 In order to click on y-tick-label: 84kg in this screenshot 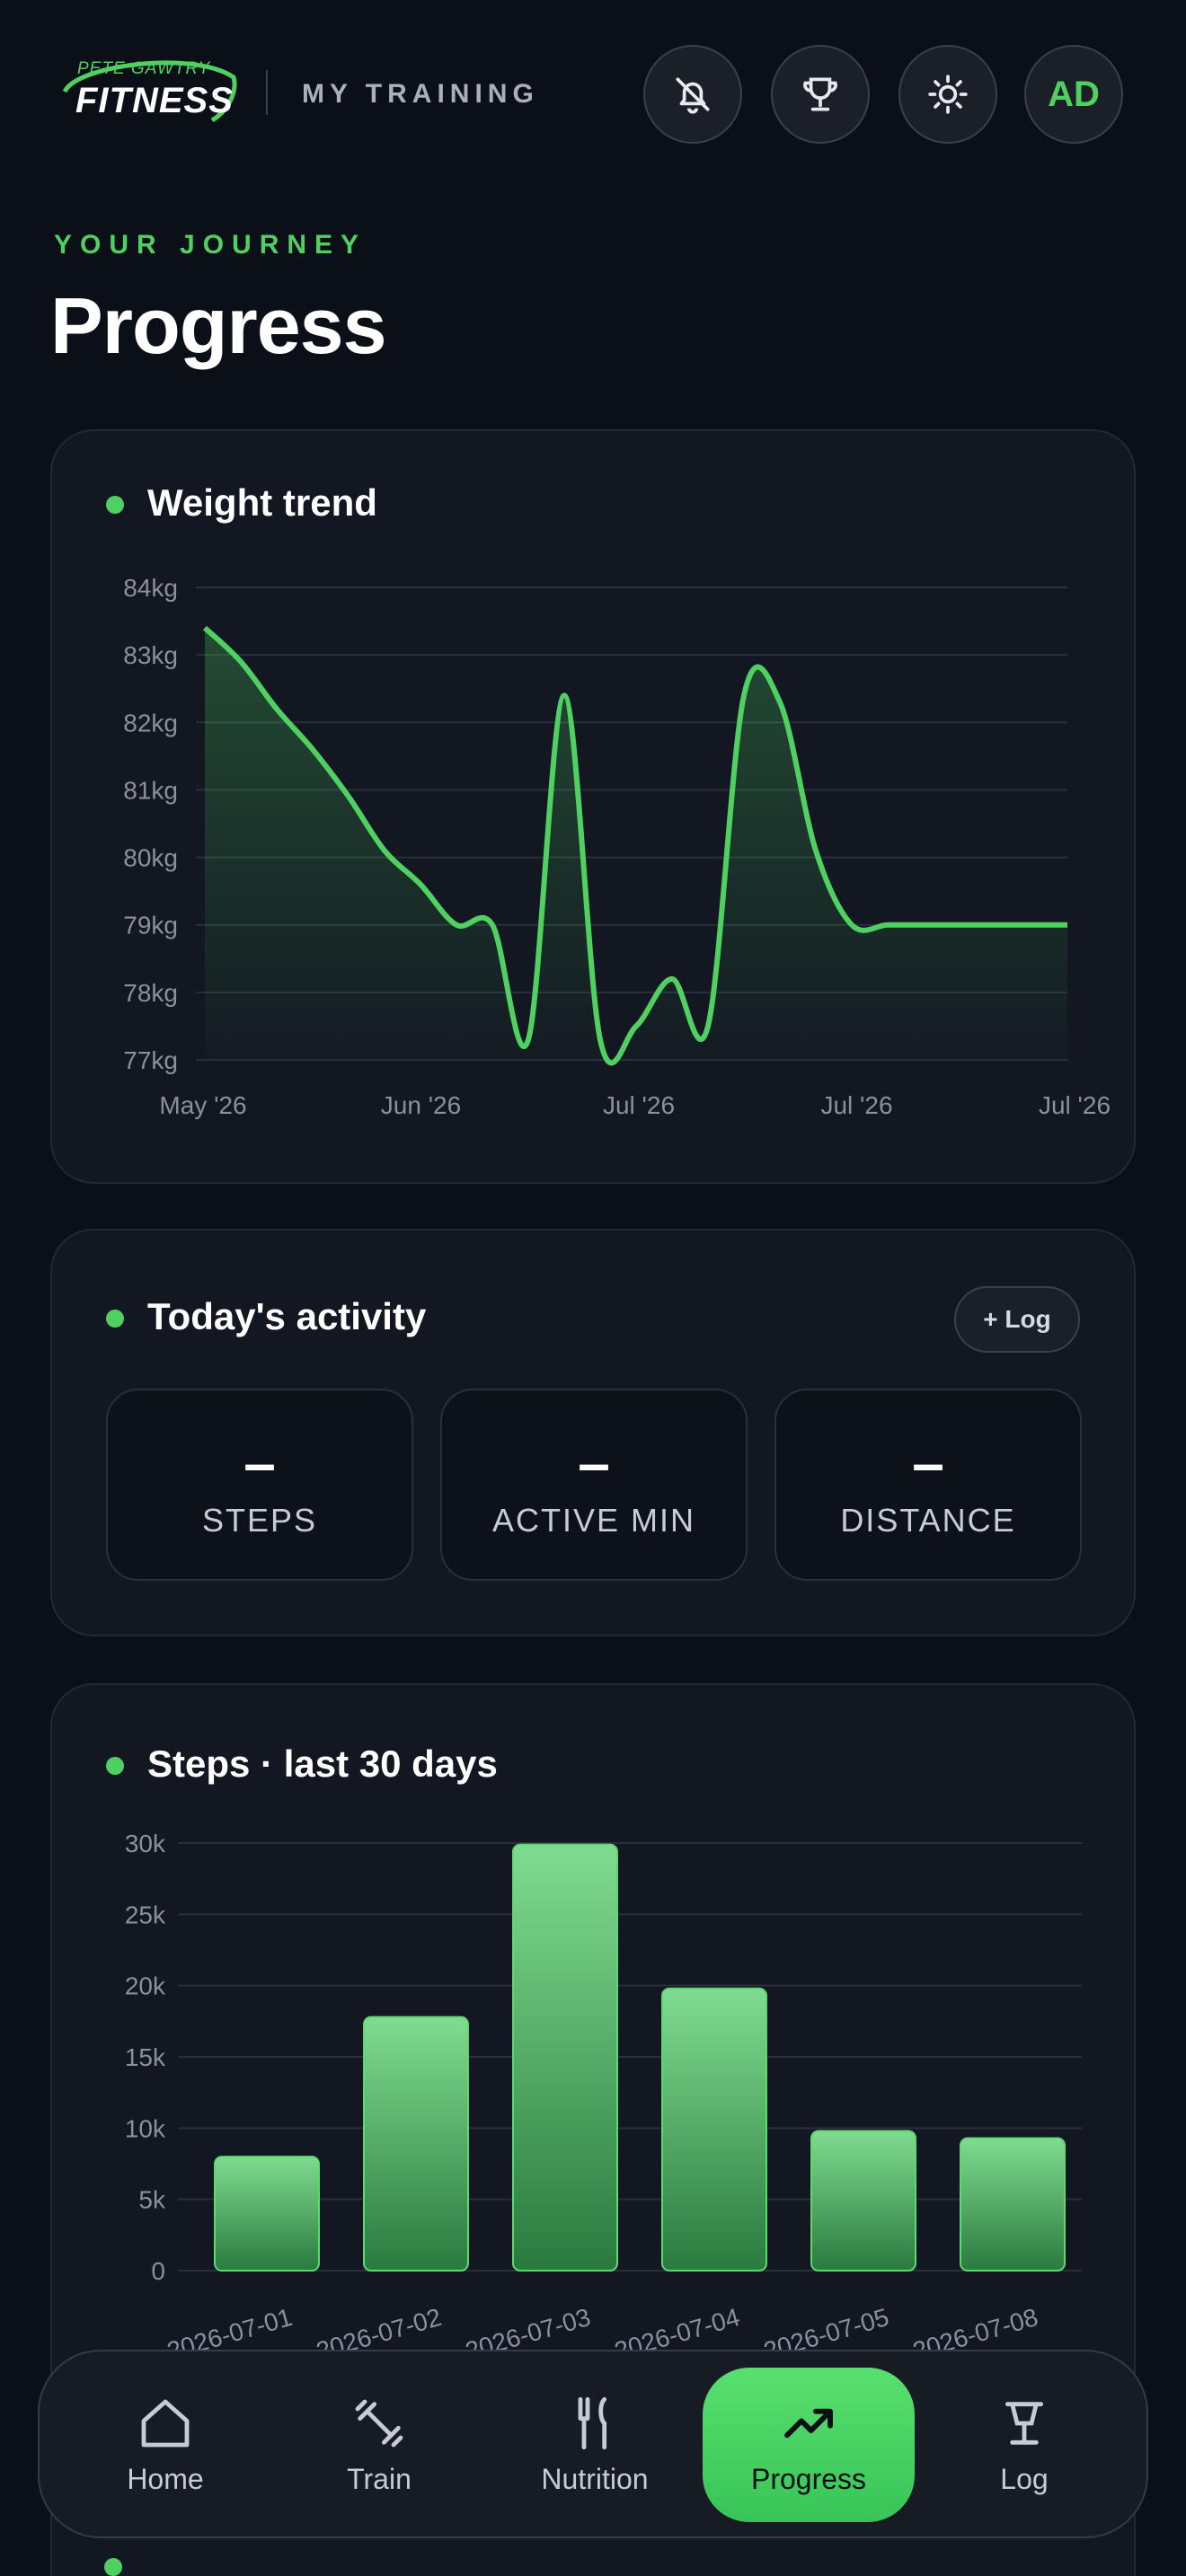, I will do `click(150, 588)`.